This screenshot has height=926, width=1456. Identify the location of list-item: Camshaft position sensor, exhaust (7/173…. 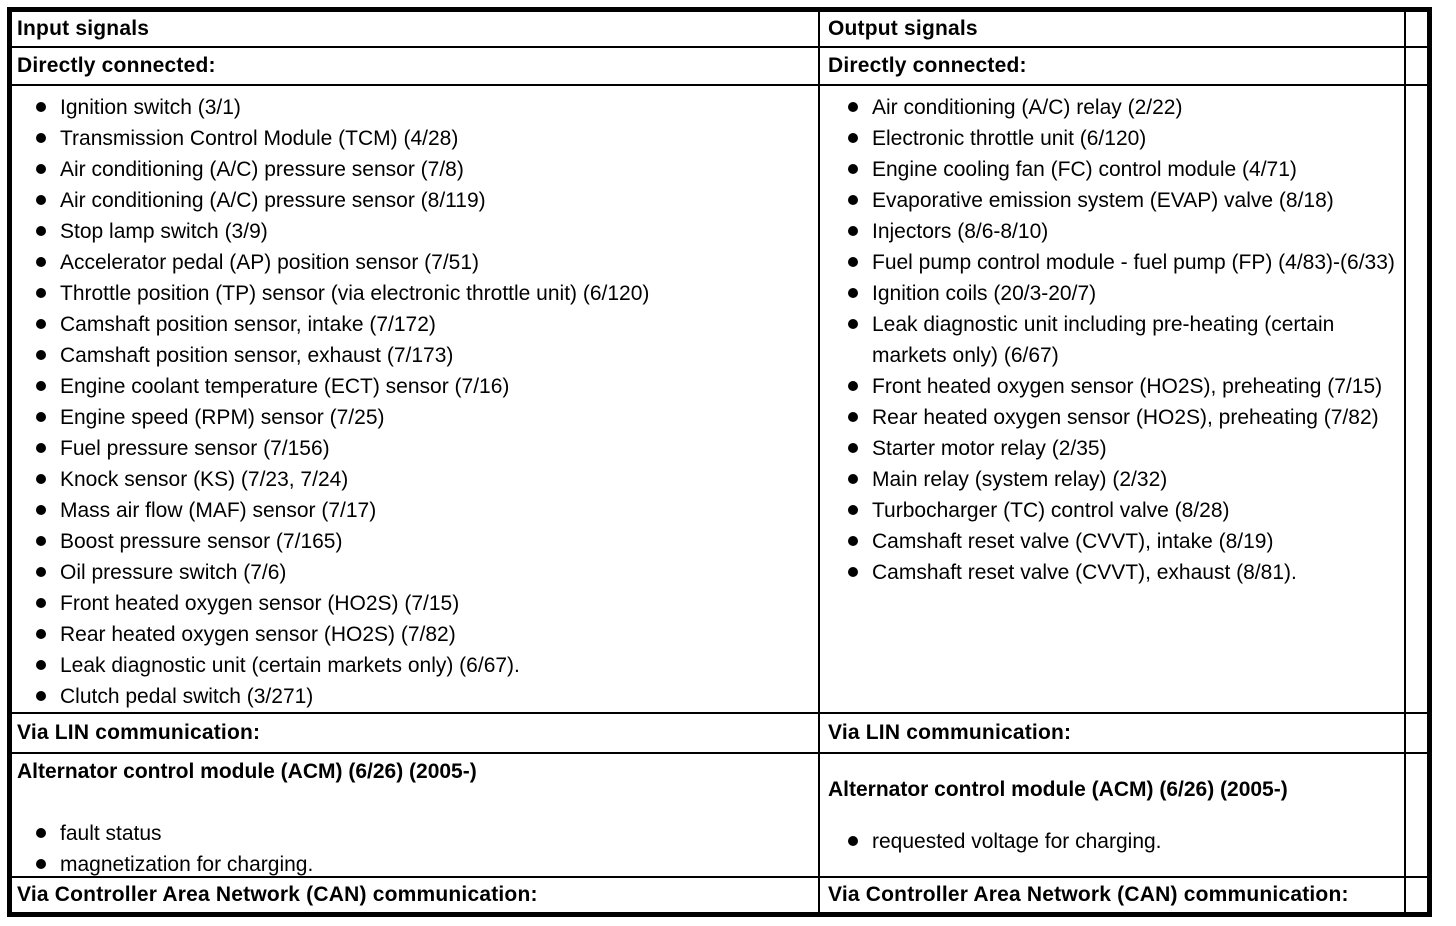
(415, 355).